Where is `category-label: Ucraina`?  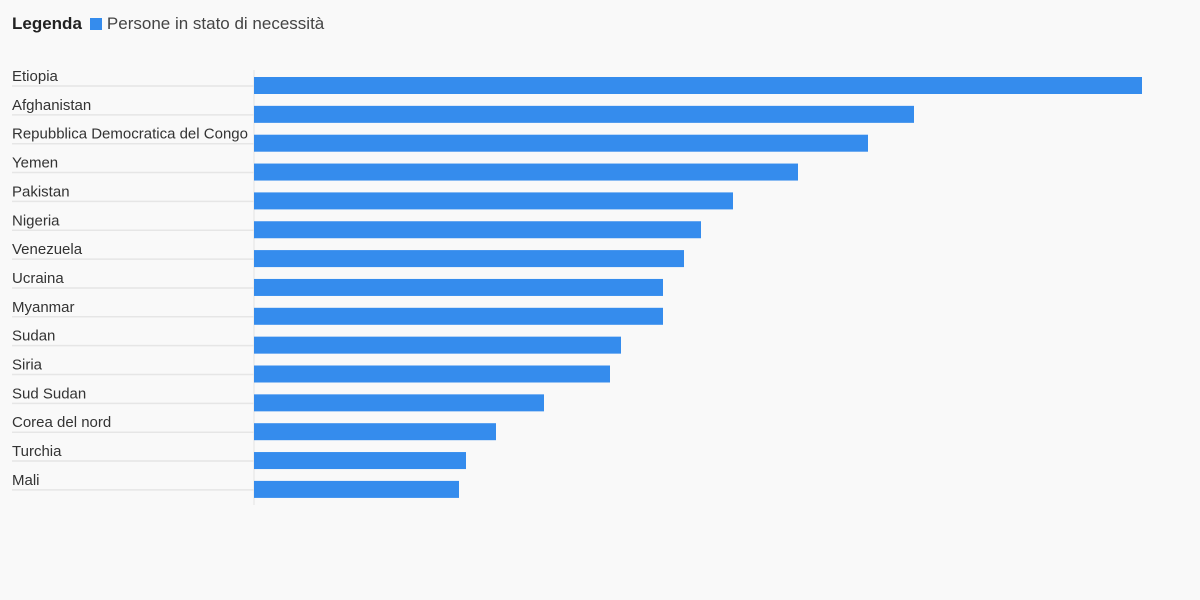 category-label: Ucraina is located at coordinates (38, 278).